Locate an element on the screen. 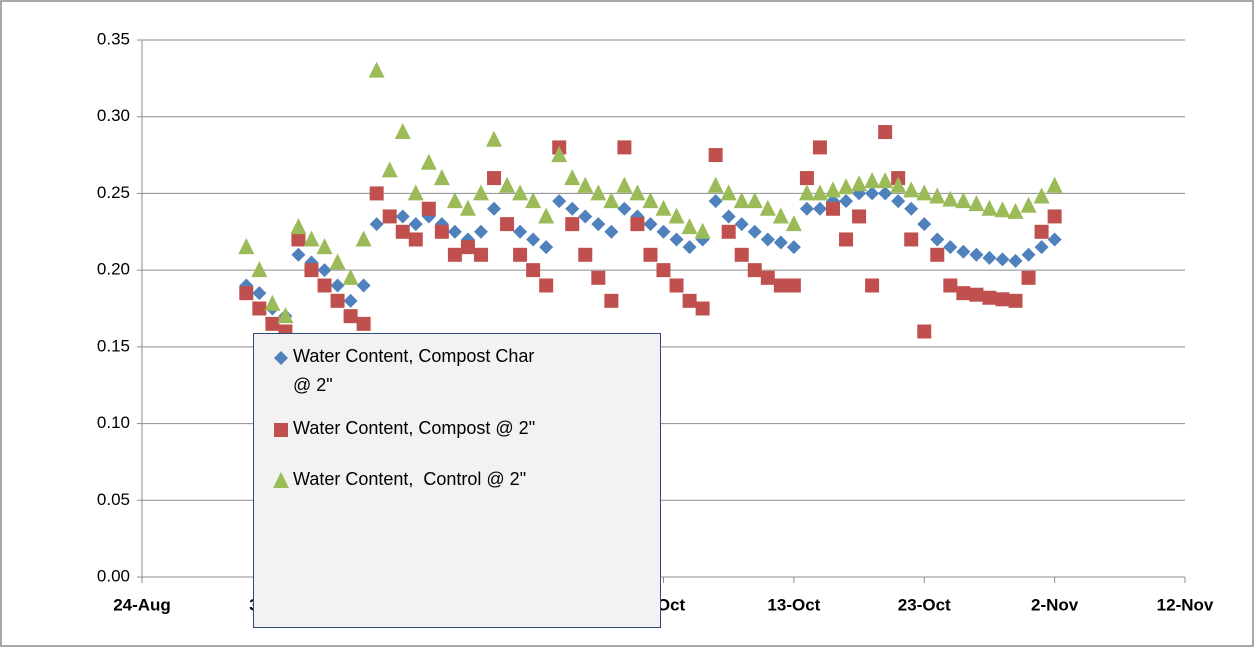 The width and height of the screenshot is (1255, 648). legend-entry: Water Content, Compost @ 2" is located at coordinates (472, 428).